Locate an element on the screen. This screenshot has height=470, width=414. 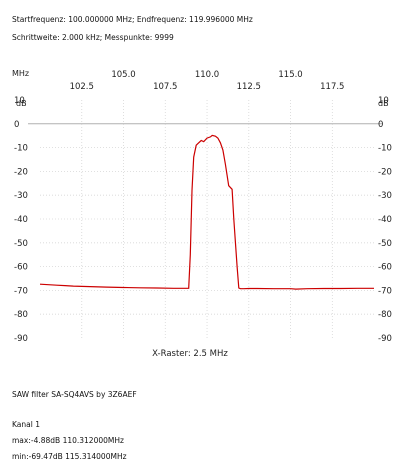
y-tick-left: 10 is located at coordinates (19, 101).